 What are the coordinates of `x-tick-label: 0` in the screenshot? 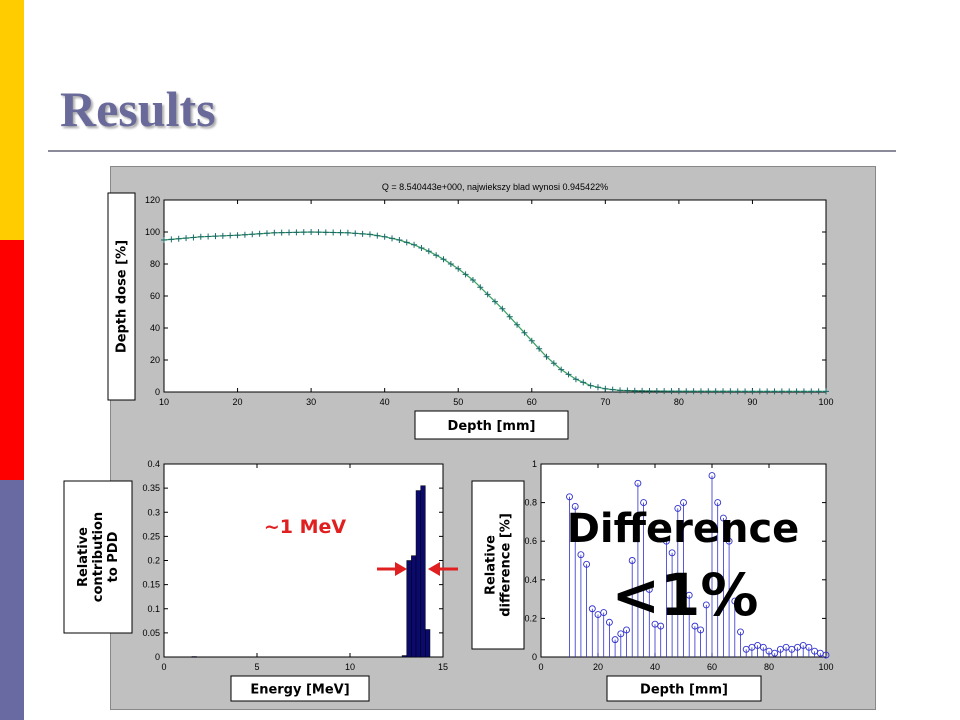 It's located at (163, 667).